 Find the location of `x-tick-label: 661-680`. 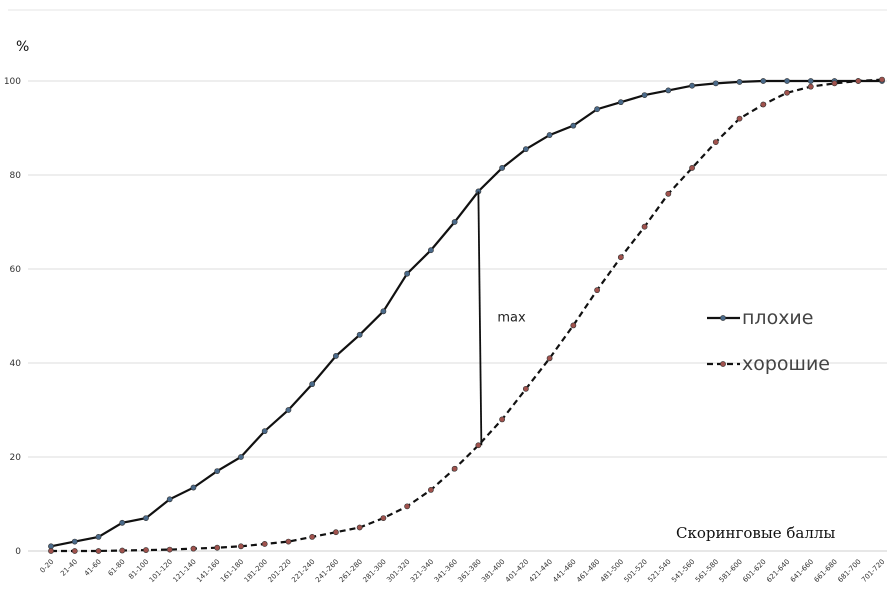

x-tick-label: 661-680 is located at coordinates (826, 571).